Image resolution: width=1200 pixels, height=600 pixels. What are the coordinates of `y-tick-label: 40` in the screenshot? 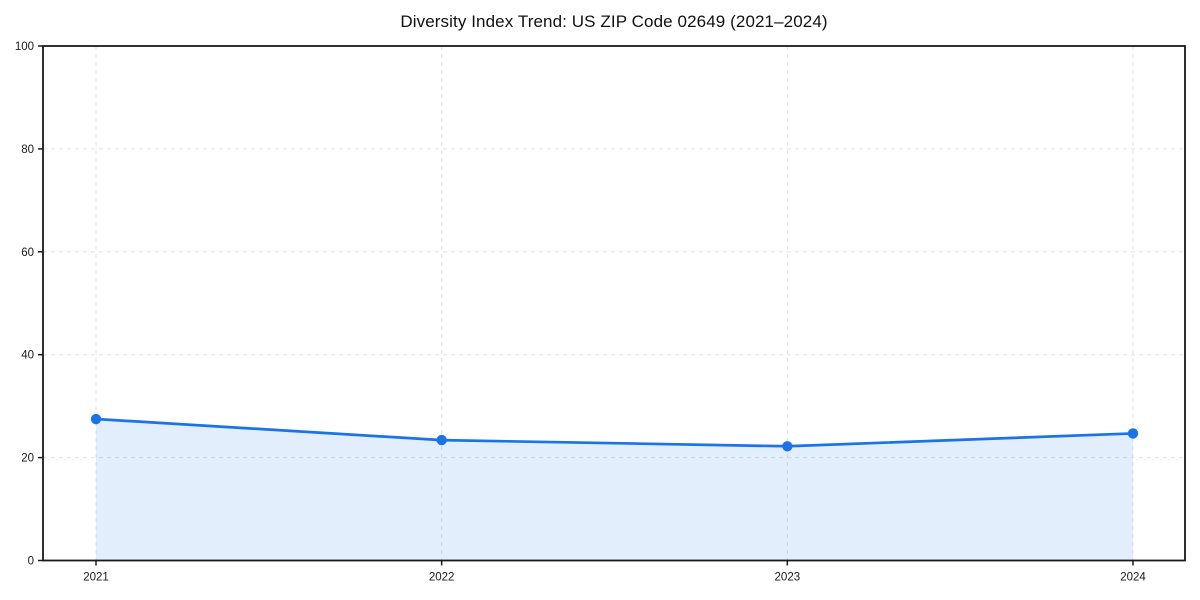 It's located at (27, 356).